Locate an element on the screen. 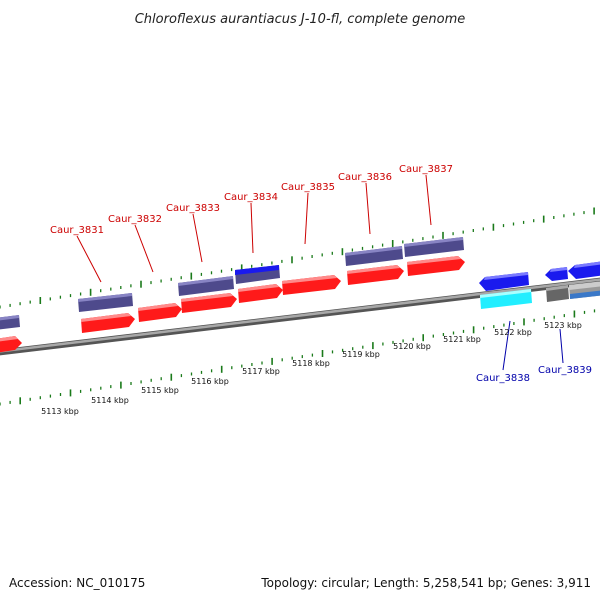  gene-label: Caur_3837 is located at coordinates (426, 169).